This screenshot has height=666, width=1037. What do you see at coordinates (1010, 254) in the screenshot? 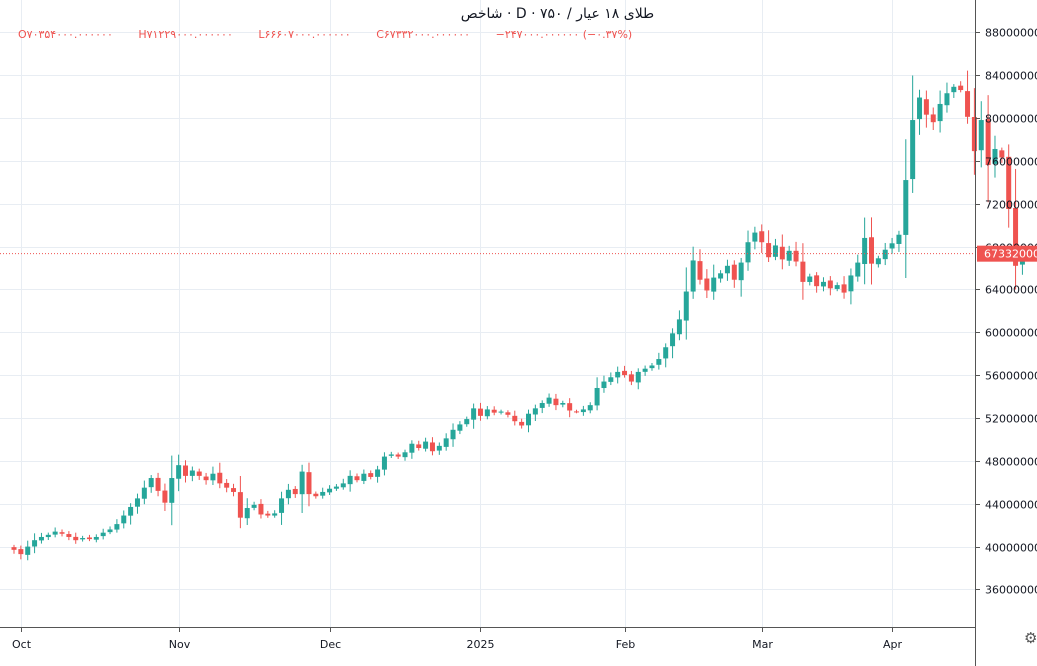
I see `last-price-text: 67332000` at bounding box center [1010, 254].